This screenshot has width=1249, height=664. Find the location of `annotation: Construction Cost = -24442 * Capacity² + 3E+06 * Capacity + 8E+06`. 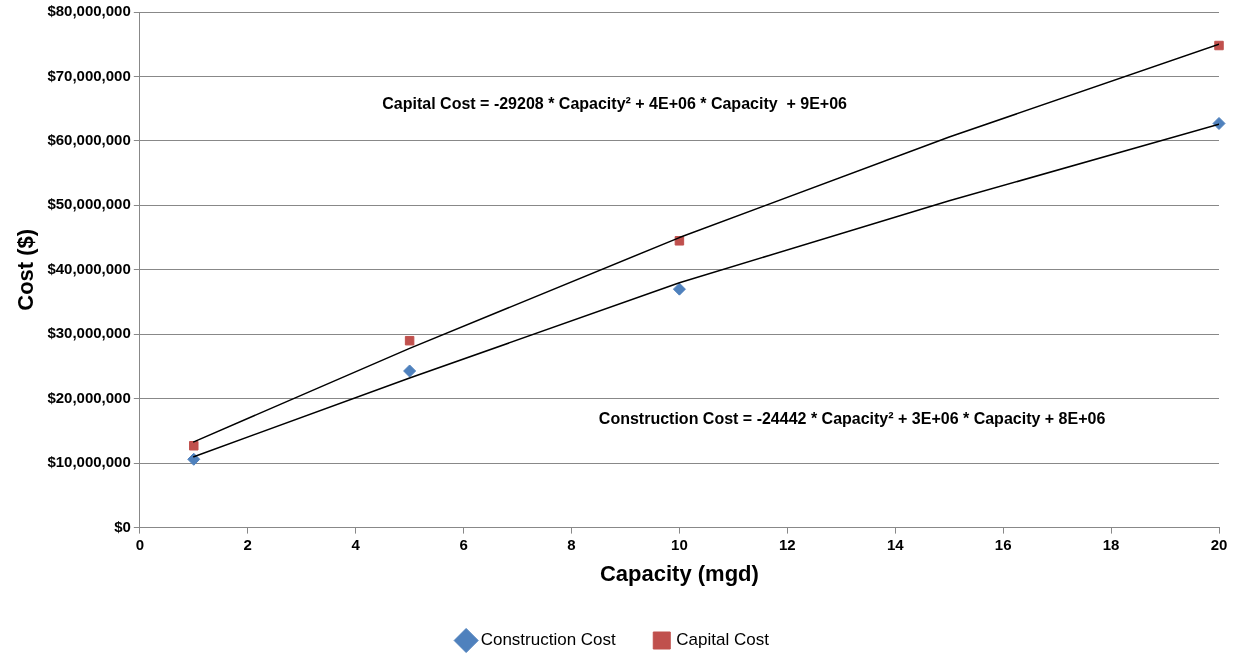

annotation: Construction Cost = -24442 * Capacity² + 3E+06 * Capacity + 8E+06 is located at coordinates (852, 418).